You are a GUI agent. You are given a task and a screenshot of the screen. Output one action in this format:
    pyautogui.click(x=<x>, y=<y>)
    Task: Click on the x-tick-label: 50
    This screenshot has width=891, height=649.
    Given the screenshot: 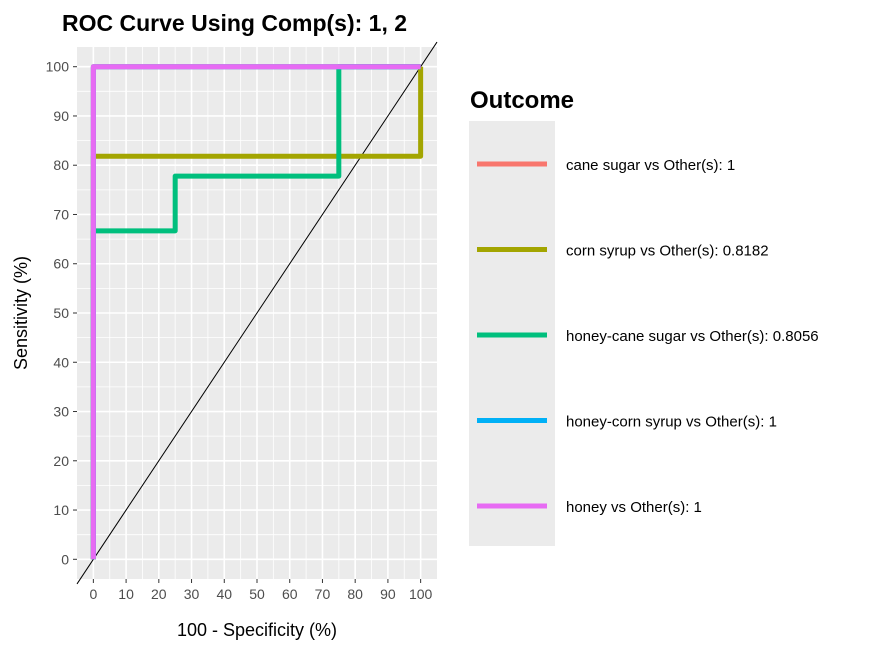 What is the action you would take?
    pyautogui.click(x=257, y=594)
    